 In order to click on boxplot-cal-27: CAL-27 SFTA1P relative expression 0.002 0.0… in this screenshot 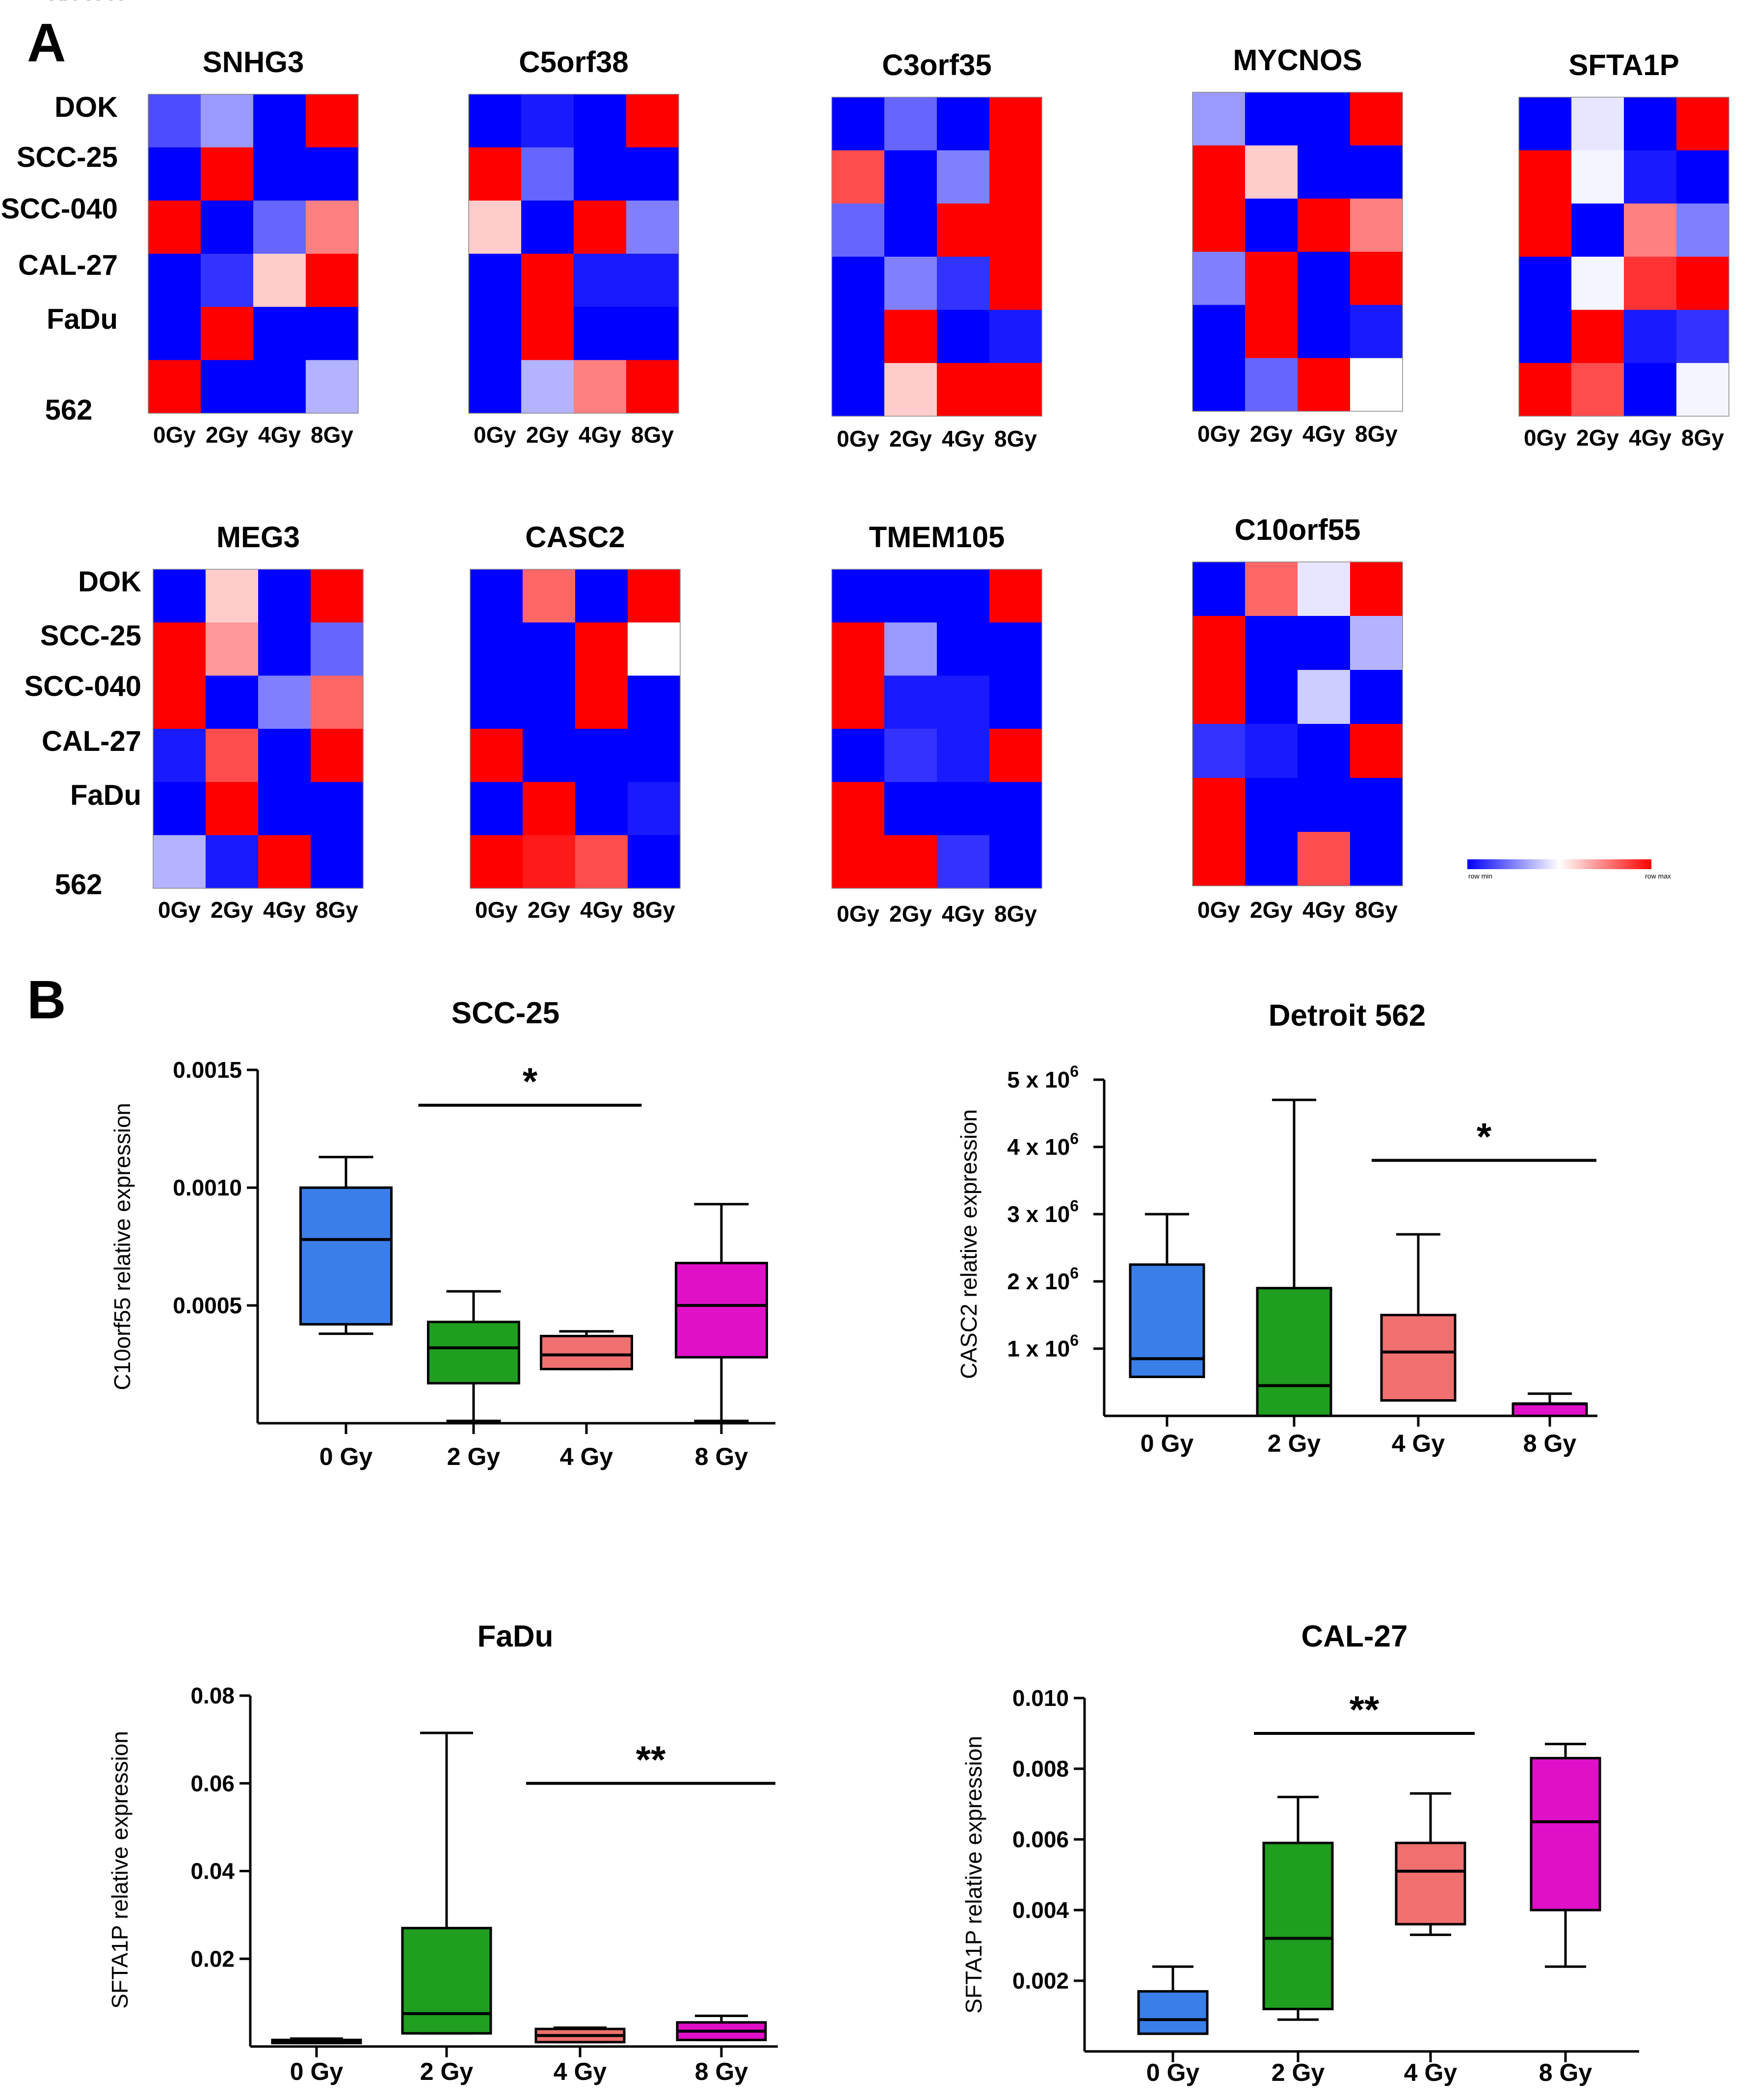, I will do `click(1300, 1853)`.